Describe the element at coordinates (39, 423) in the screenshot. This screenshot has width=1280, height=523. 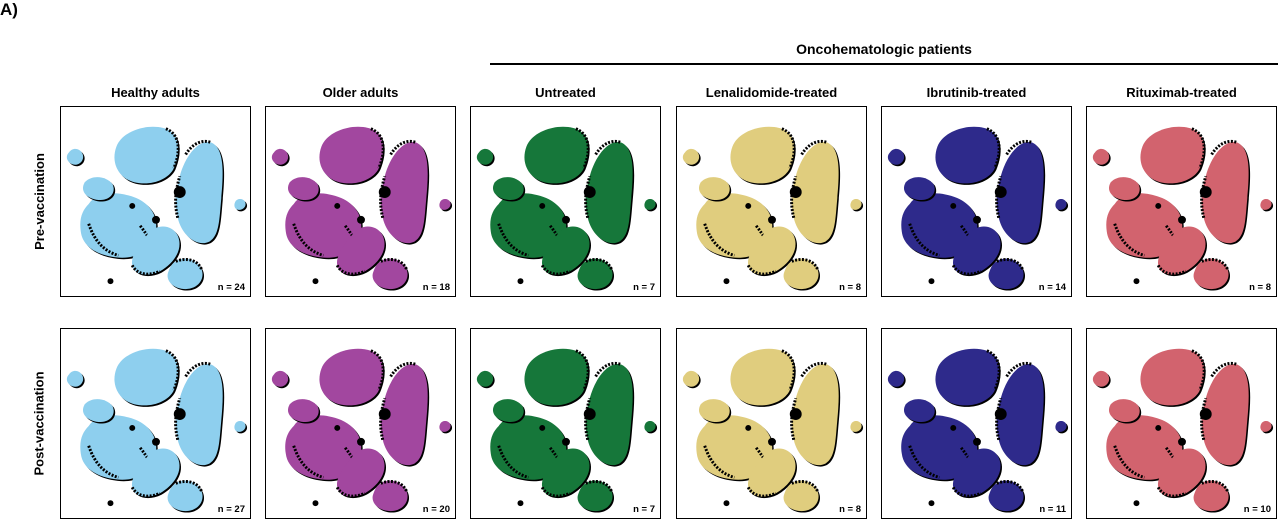
I see `row-label-wrap-post-vaccination: Post-vaccination` at that location.